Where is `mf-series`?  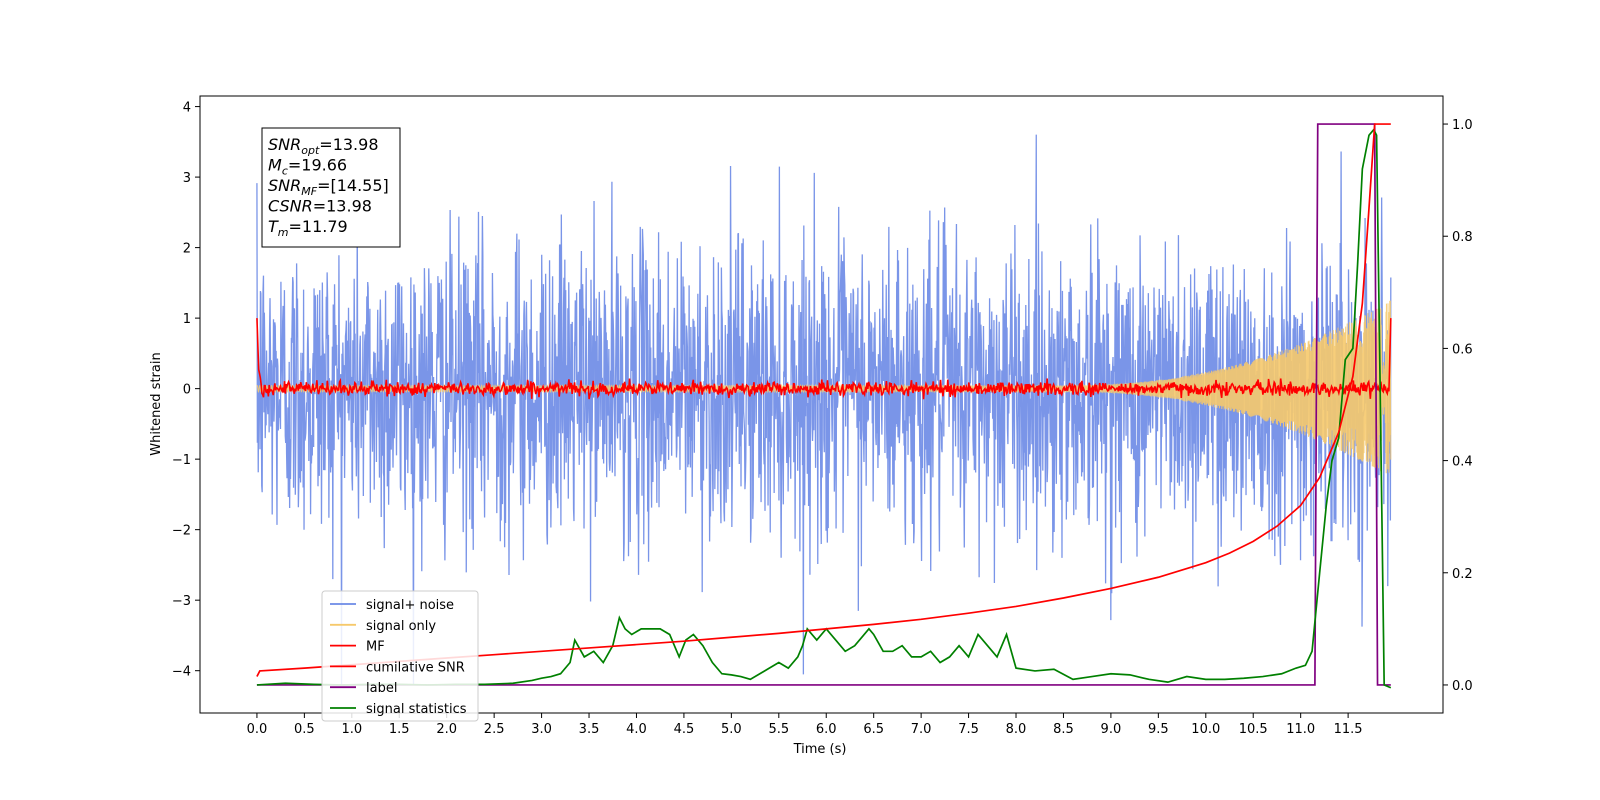
mf-series is located at coordinates (824, 359).